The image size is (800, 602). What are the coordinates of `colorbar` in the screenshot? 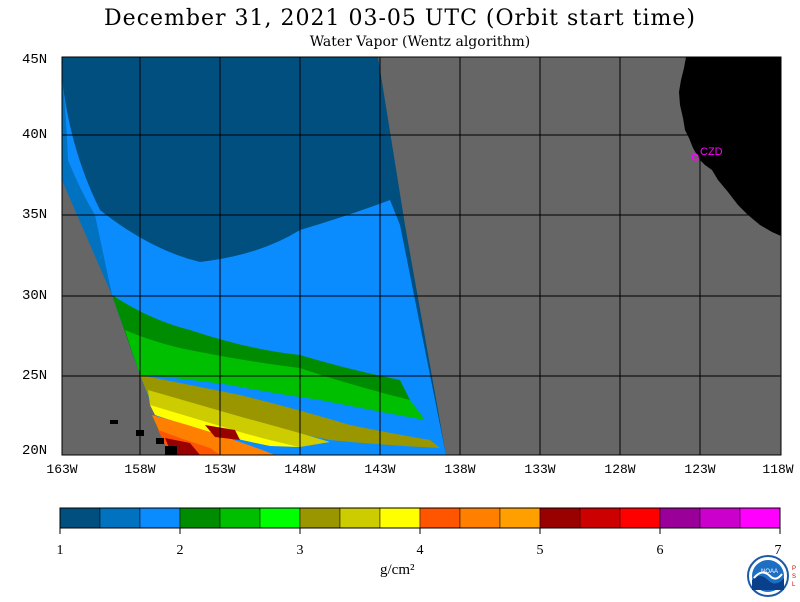 It's located at (420, 520).